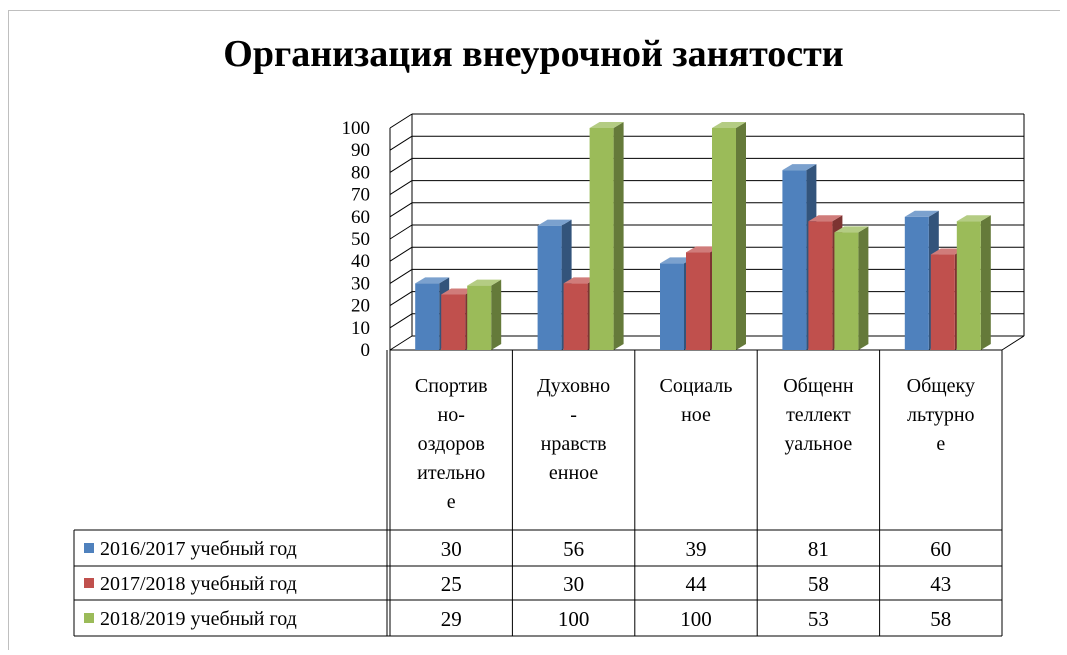  I want to click on legend-label: 2017/2018 учебный год, so click(198, 584).